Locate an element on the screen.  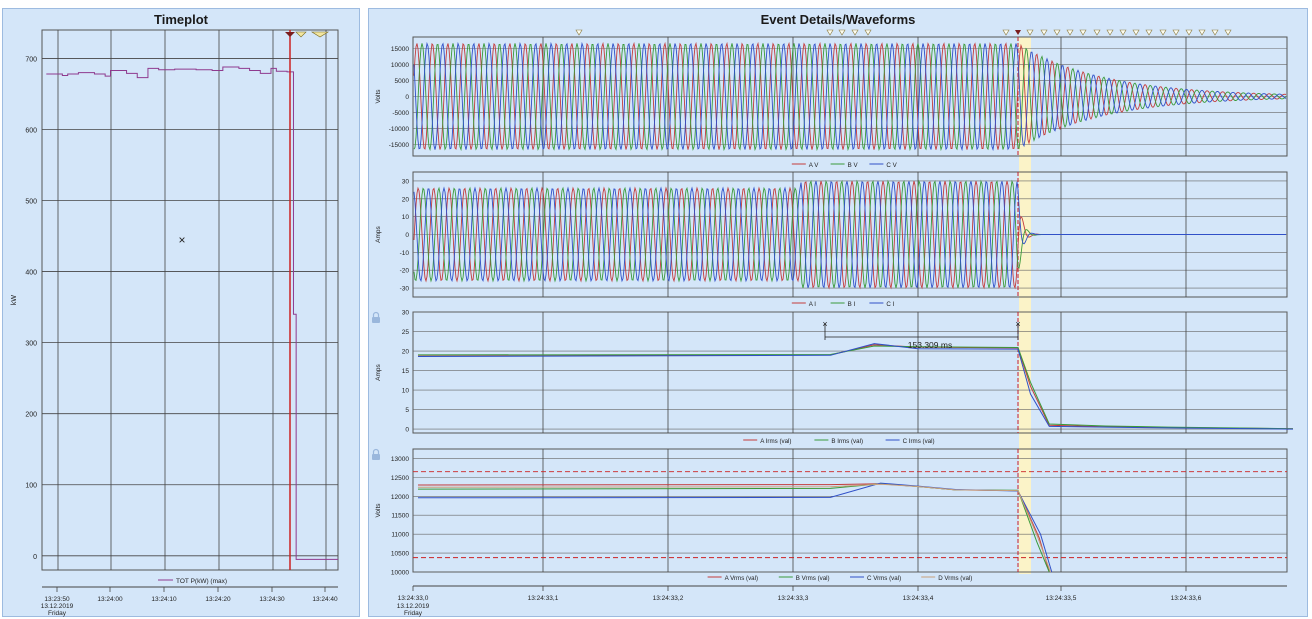
voltage-rms-plot-area is located at coordinates (850, 510).